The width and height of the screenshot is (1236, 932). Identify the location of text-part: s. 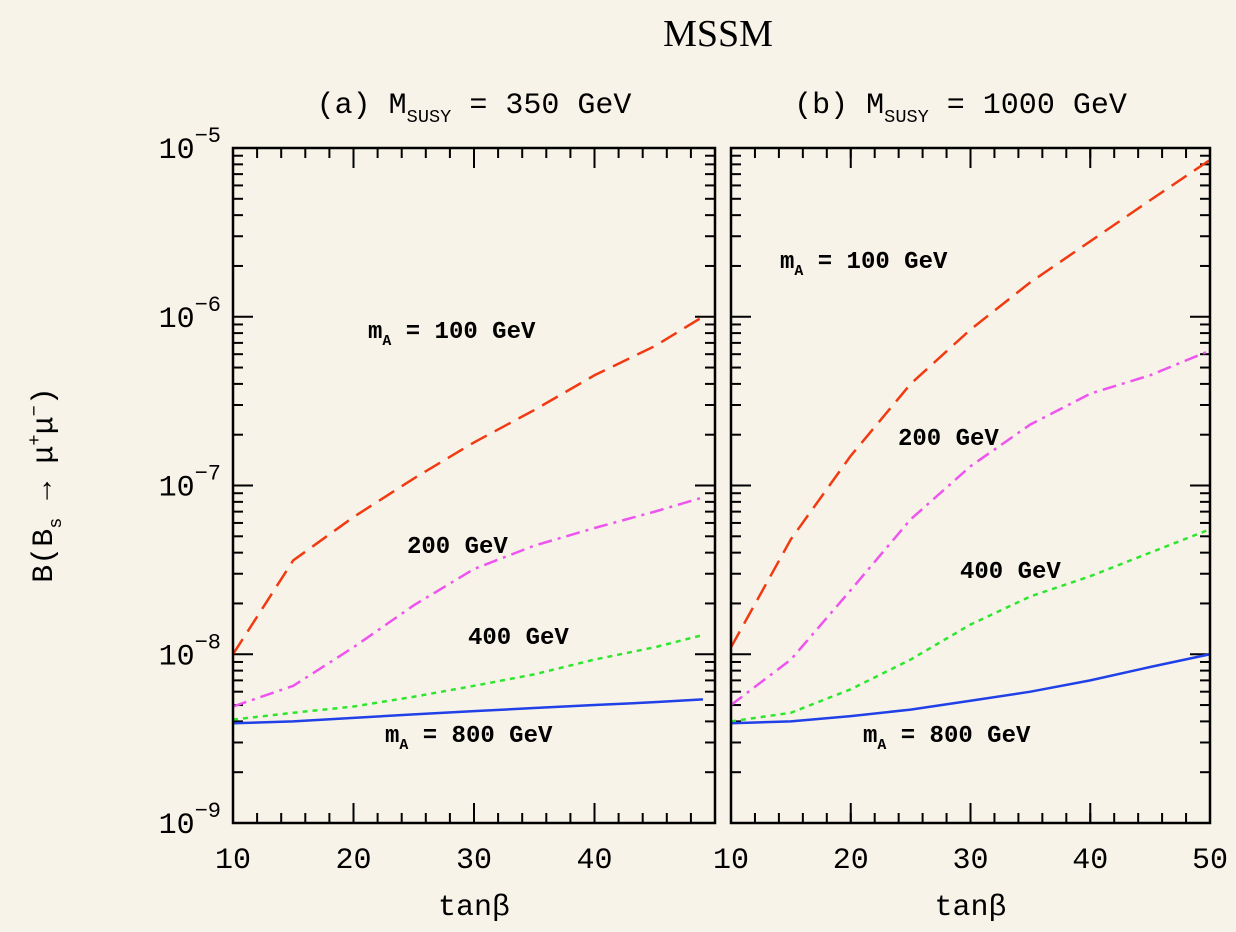
(56, 523).